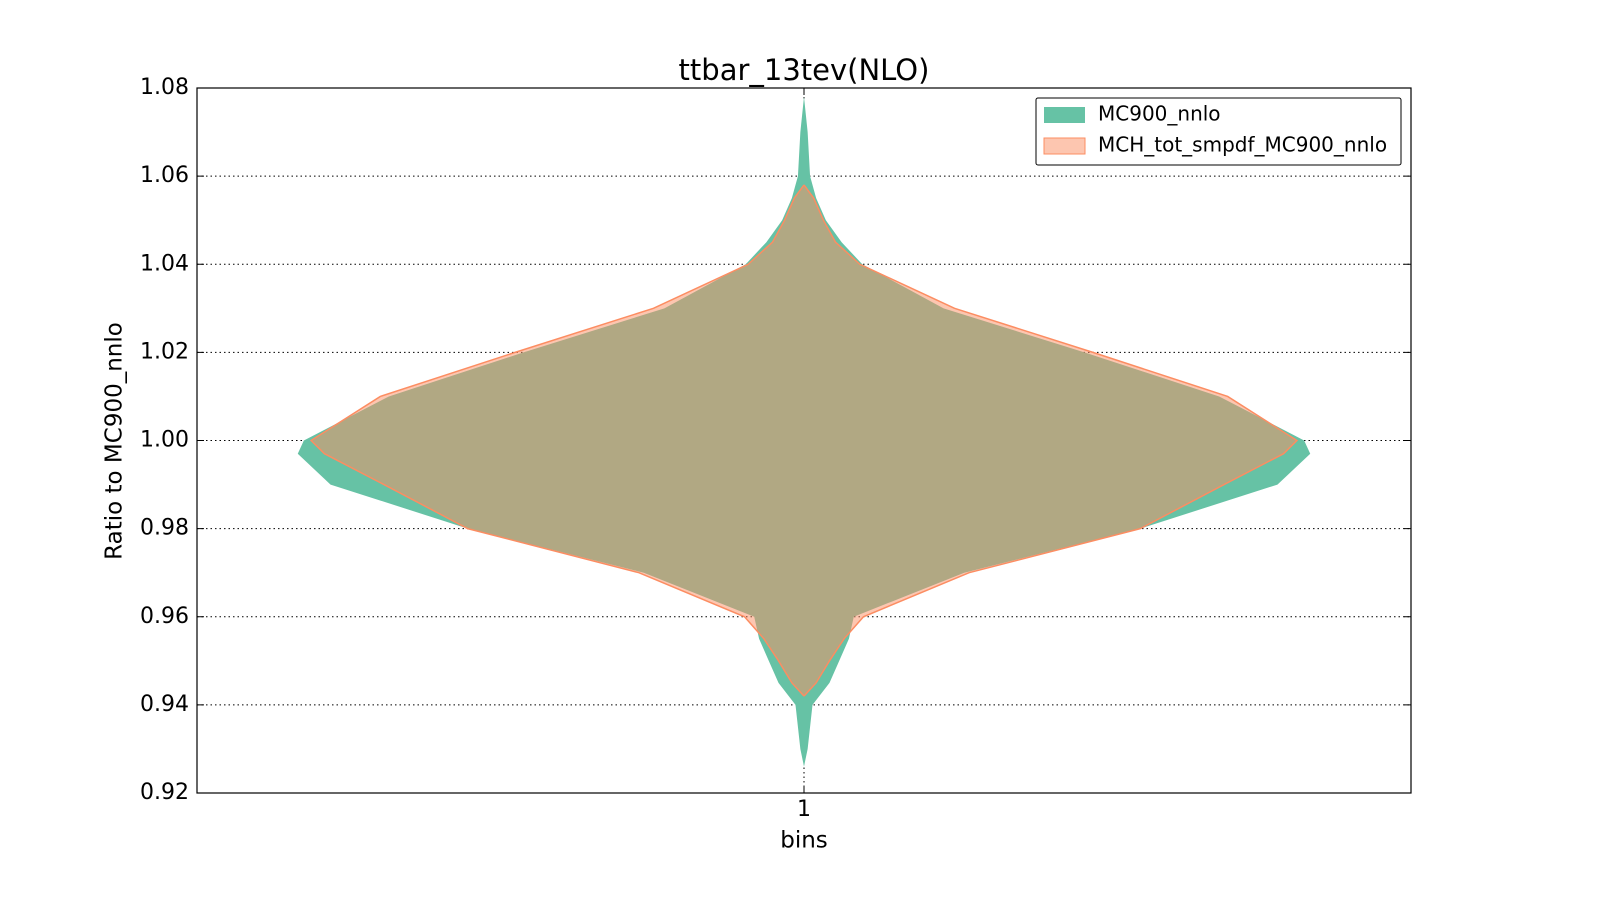  Describe the element at coordinates (164, 528) in the screenshot. I see `y-tick-label: 0.98` at that location.